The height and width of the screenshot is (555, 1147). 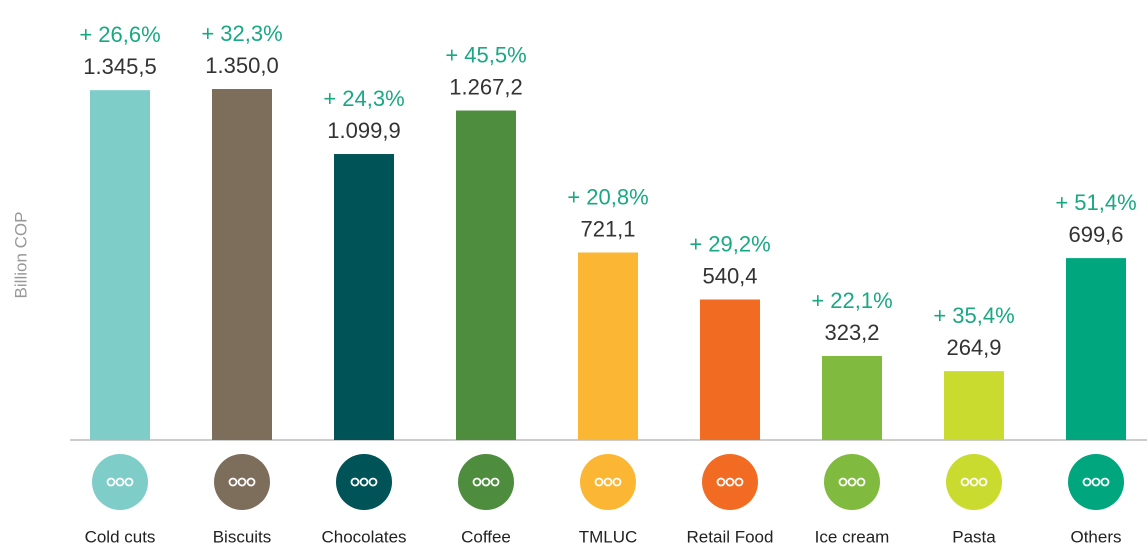 What do you see at coordinates (119, 66) in the screenshot?
I see `value-label: 1.345,5` at bounding box center [119, 66].